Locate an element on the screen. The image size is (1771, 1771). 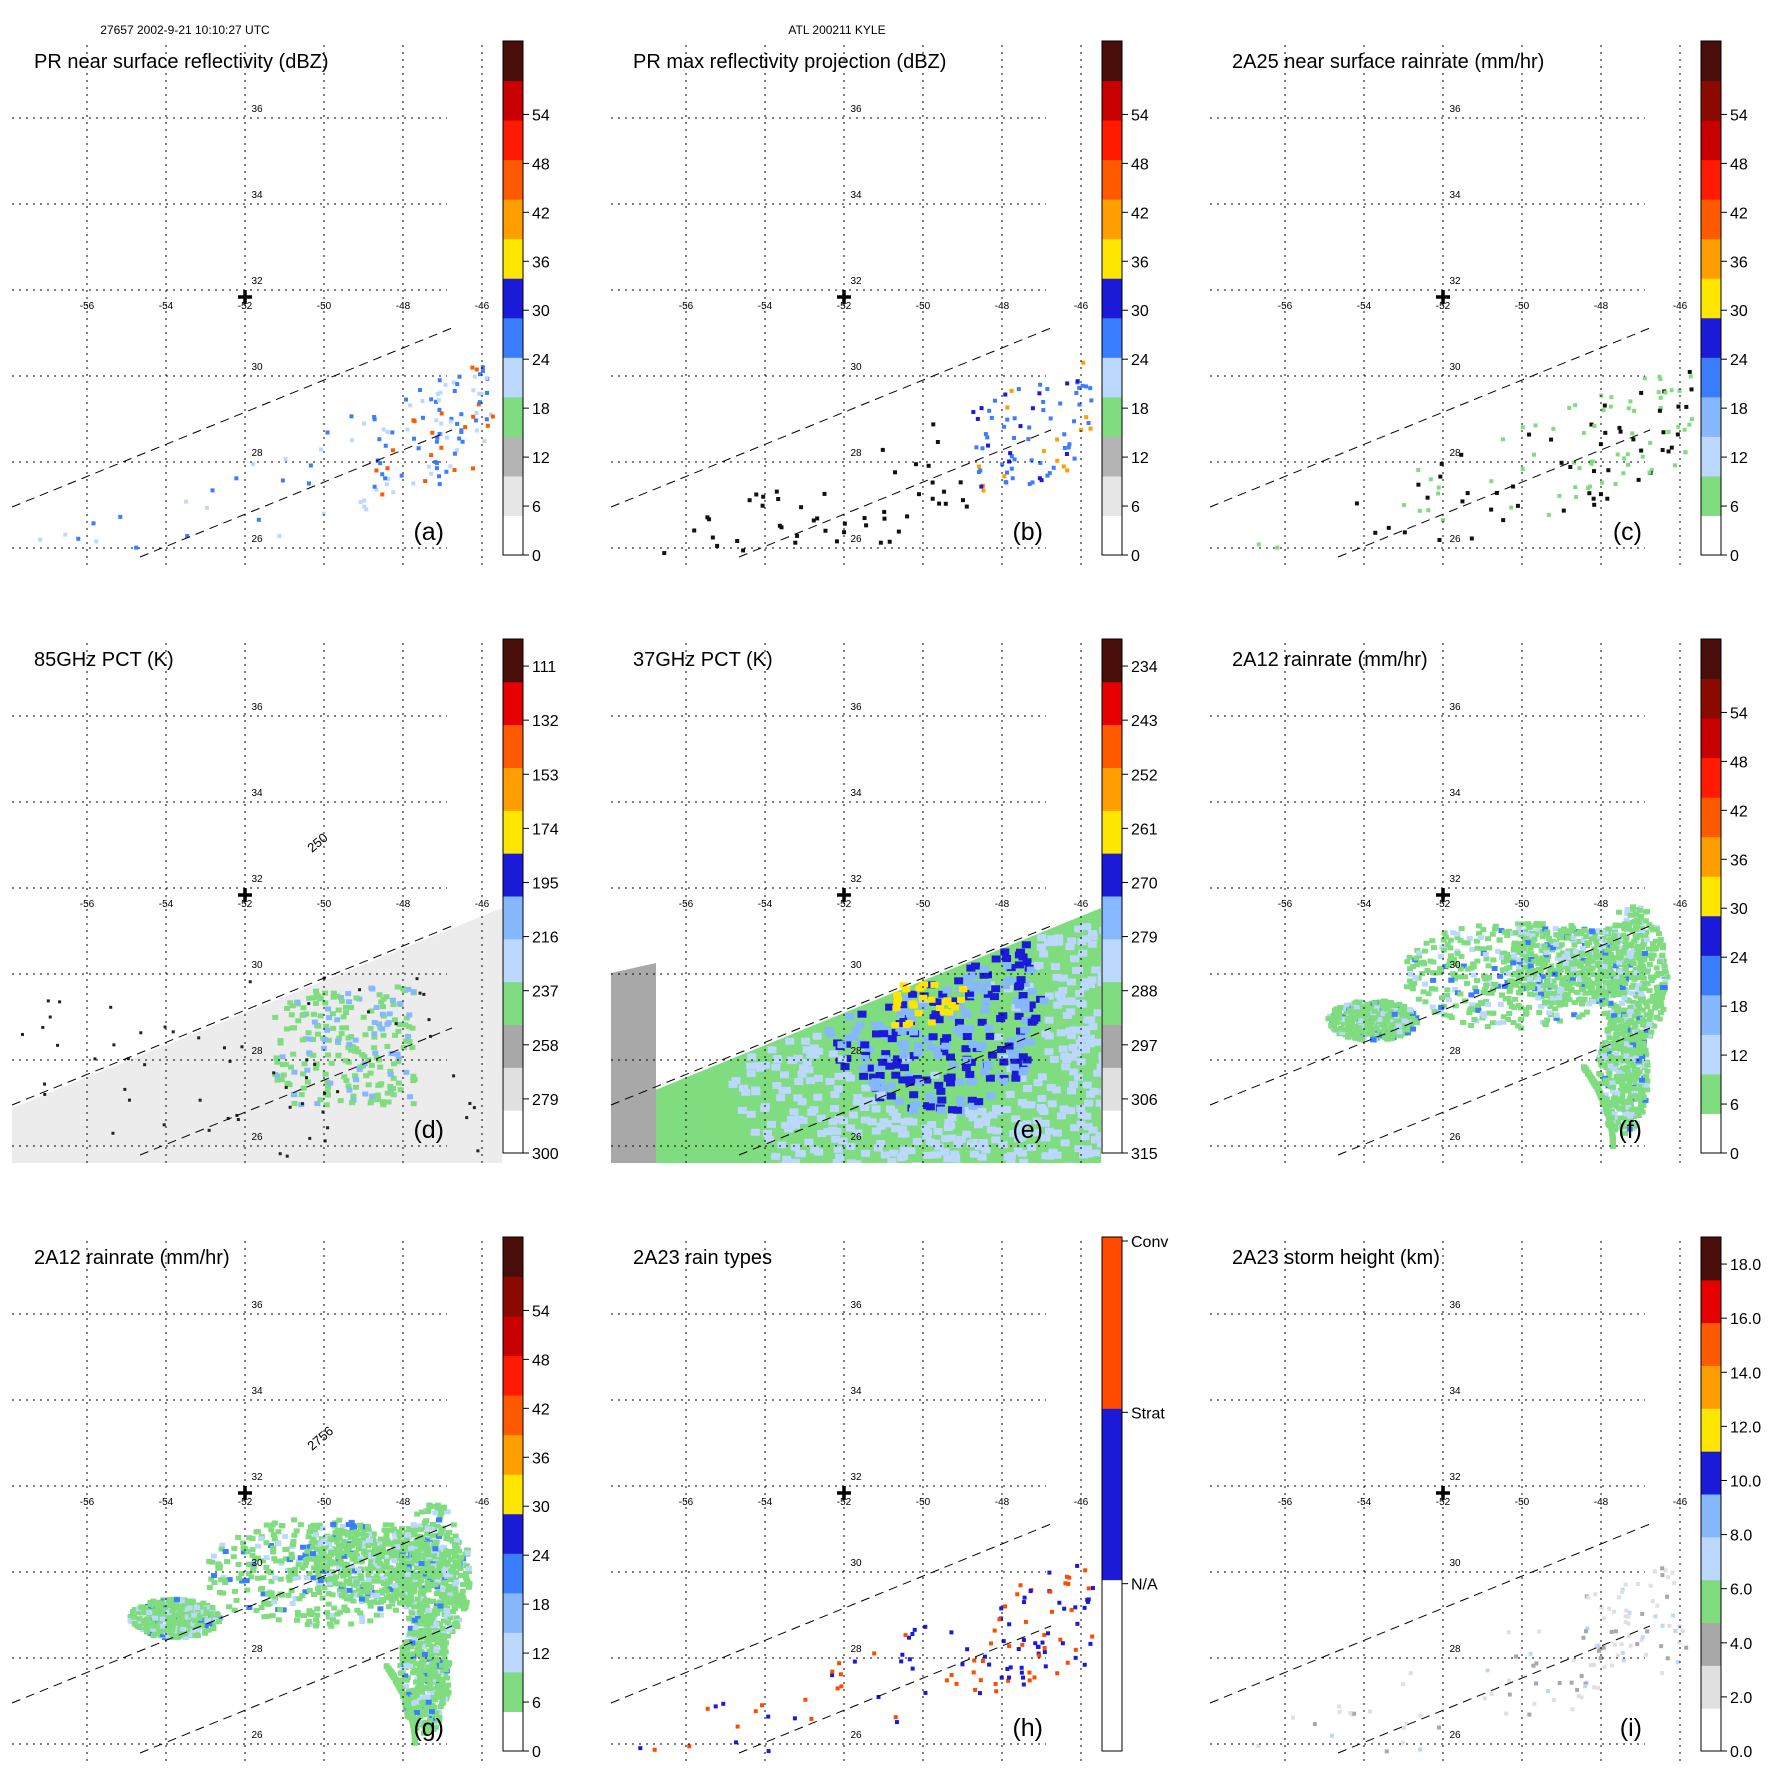
colorbar-label: 0 is located at coordinates (1734, 556).